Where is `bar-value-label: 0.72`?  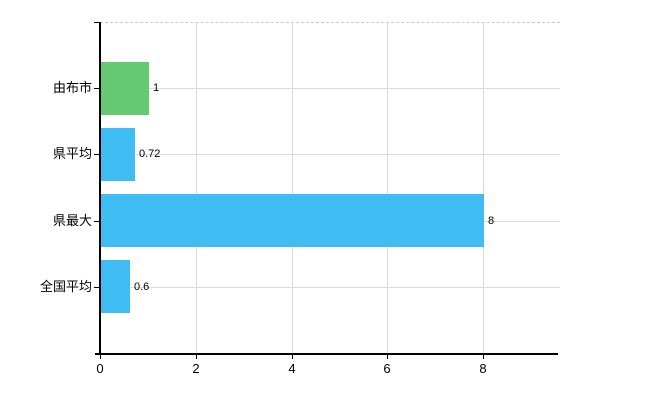
bar-value-label: 0.72 is located at coordinates (150, 154).